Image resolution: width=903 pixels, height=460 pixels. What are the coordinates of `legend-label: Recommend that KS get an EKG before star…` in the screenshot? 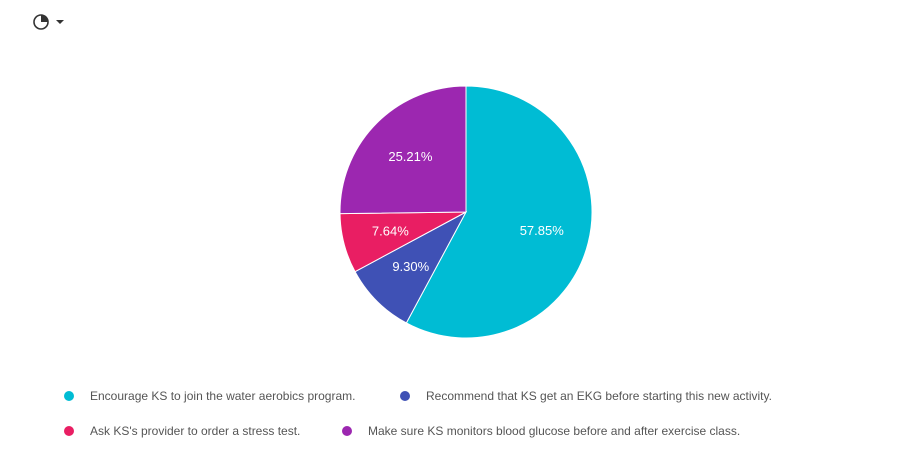 It's located at (599, 396).